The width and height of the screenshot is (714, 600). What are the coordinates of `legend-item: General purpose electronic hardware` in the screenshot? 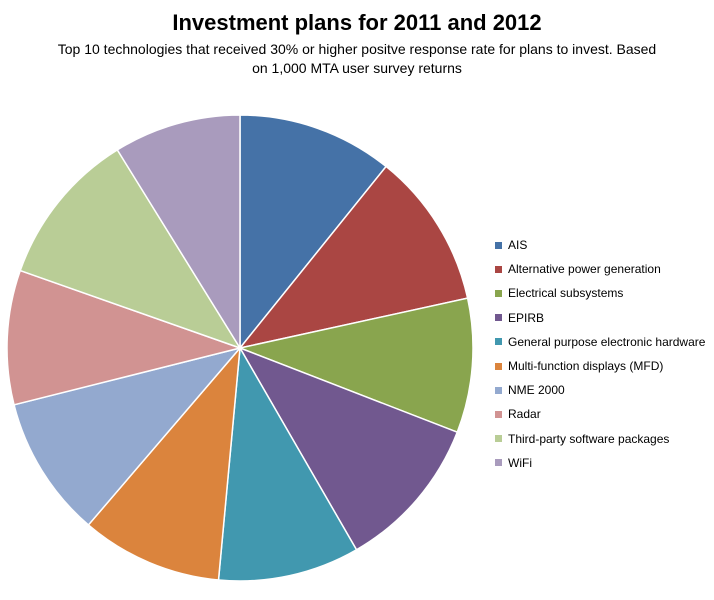 It's located at (604, 342).